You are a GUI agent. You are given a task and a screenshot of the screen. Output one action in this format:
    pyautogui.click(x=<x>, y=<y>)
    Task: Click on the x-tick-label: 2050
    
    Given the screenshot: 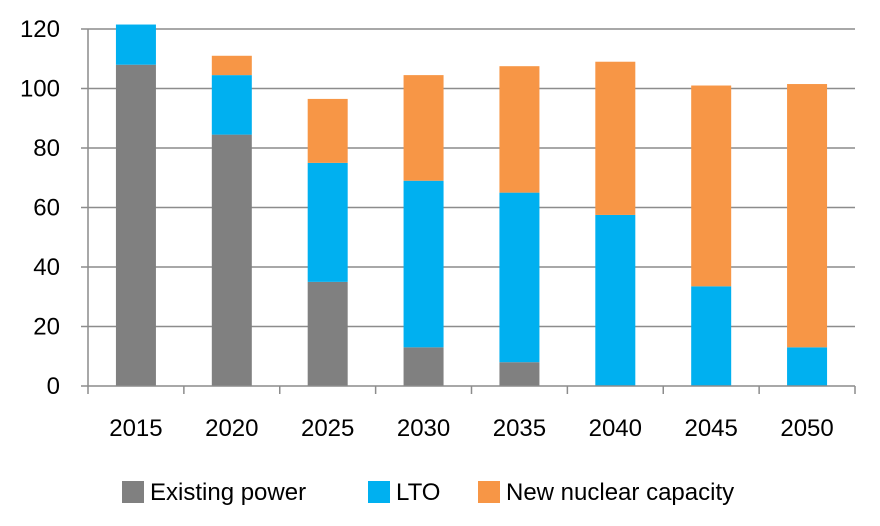 What is the action you would take?
    pyautogui.click(x=806, y=428)
    